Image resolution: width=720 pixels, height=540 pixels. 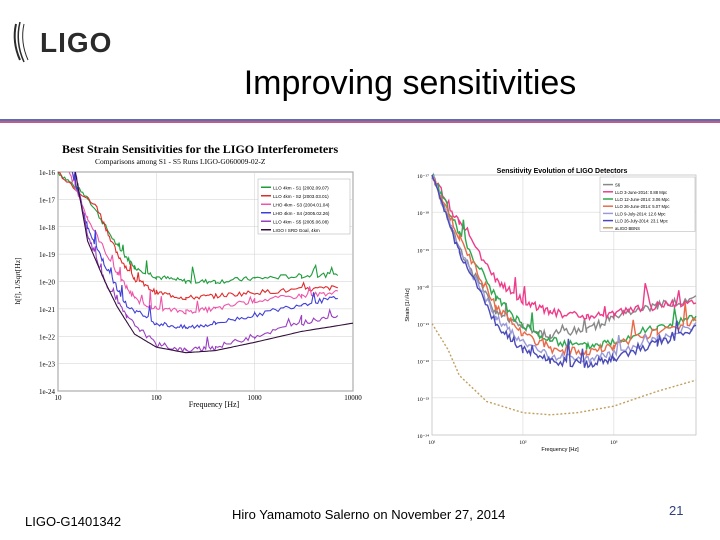 What do you see at coordinates (641, 192) in the screenshot?
I see `legend-entry: LLO 3-June-2014: 0.88 Mpc` at bounding box center [641, 192].